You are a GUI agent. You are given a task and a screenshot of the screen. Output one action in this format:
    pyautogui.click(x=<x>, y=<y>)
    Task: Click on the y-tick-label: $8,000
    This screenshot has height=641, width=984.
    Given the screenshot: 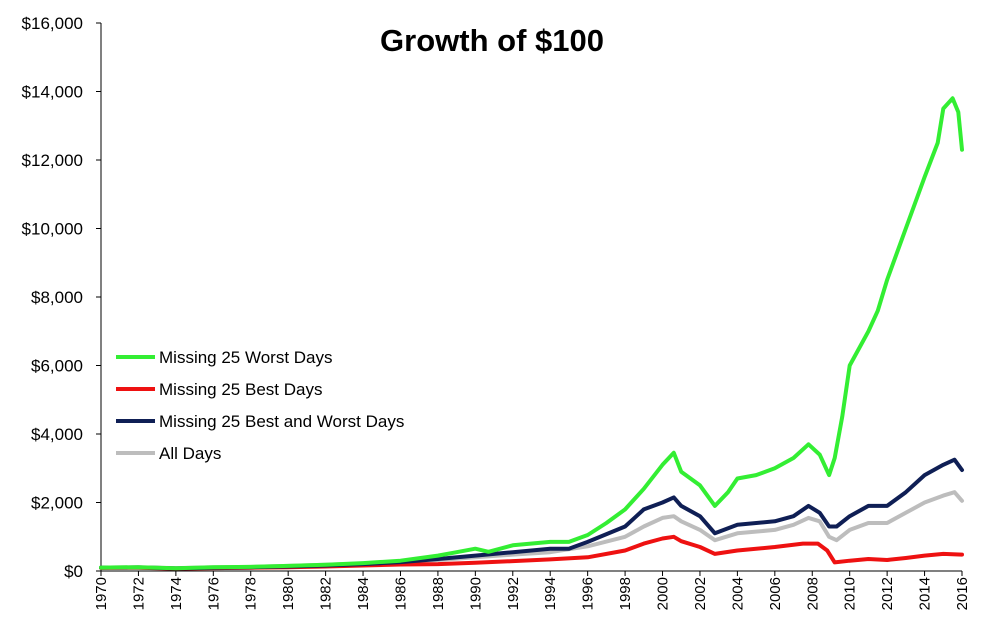 What is the action you would take?
    pyautogui.click(x=57, y=297)
    